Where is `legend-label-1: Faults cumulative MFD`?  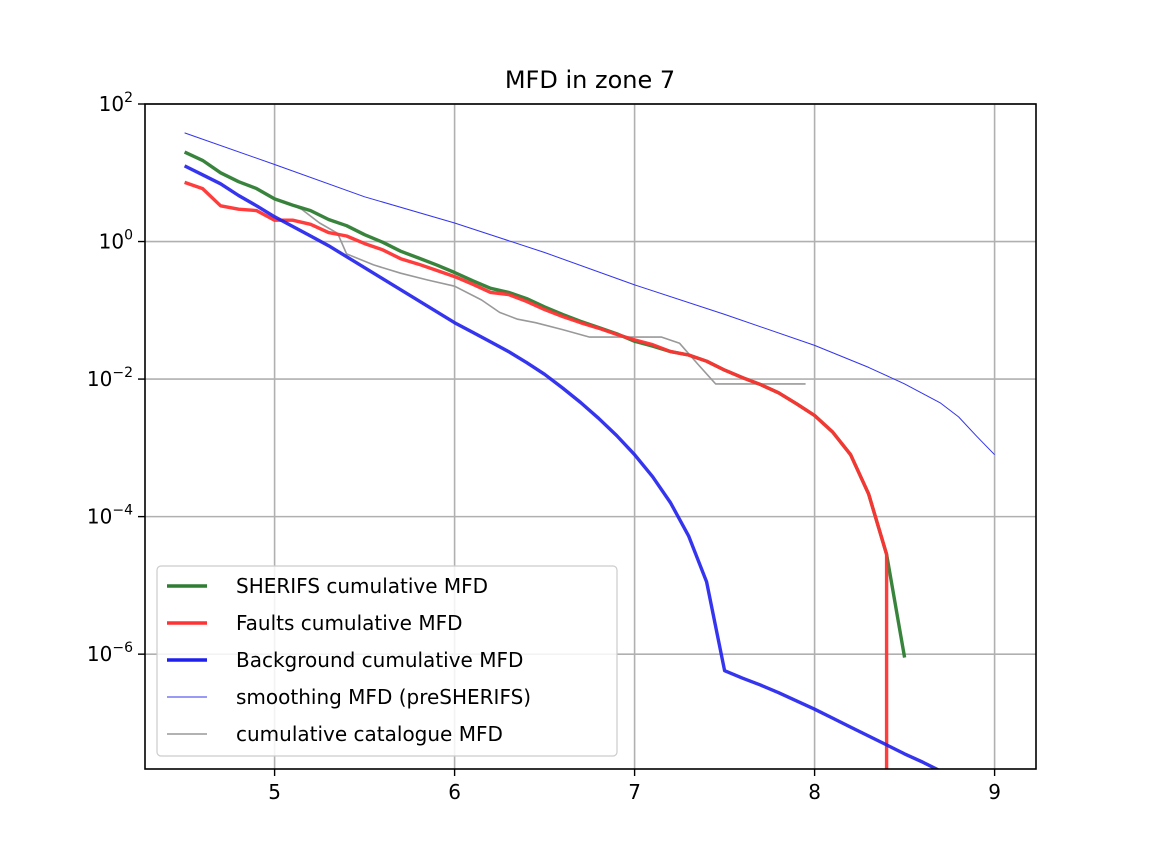
legend-label-1: Faults cumulative MFD is located at coordinates (349, 623).